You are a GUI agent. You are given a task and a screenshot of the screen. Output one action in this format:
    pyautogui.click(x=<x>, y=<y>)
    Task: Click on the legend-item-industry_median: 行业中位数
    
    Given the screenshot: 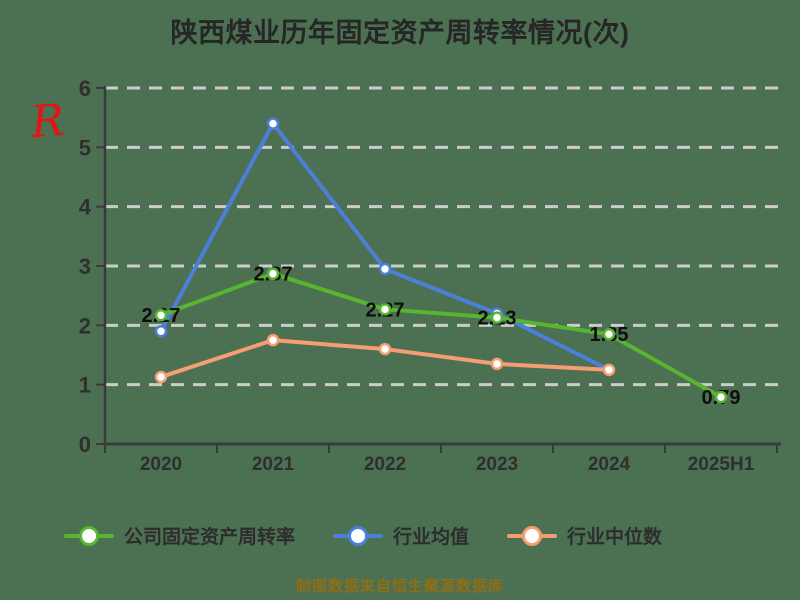 What is the action you would take?
    pyautogui.click(x=584, y=535)
    